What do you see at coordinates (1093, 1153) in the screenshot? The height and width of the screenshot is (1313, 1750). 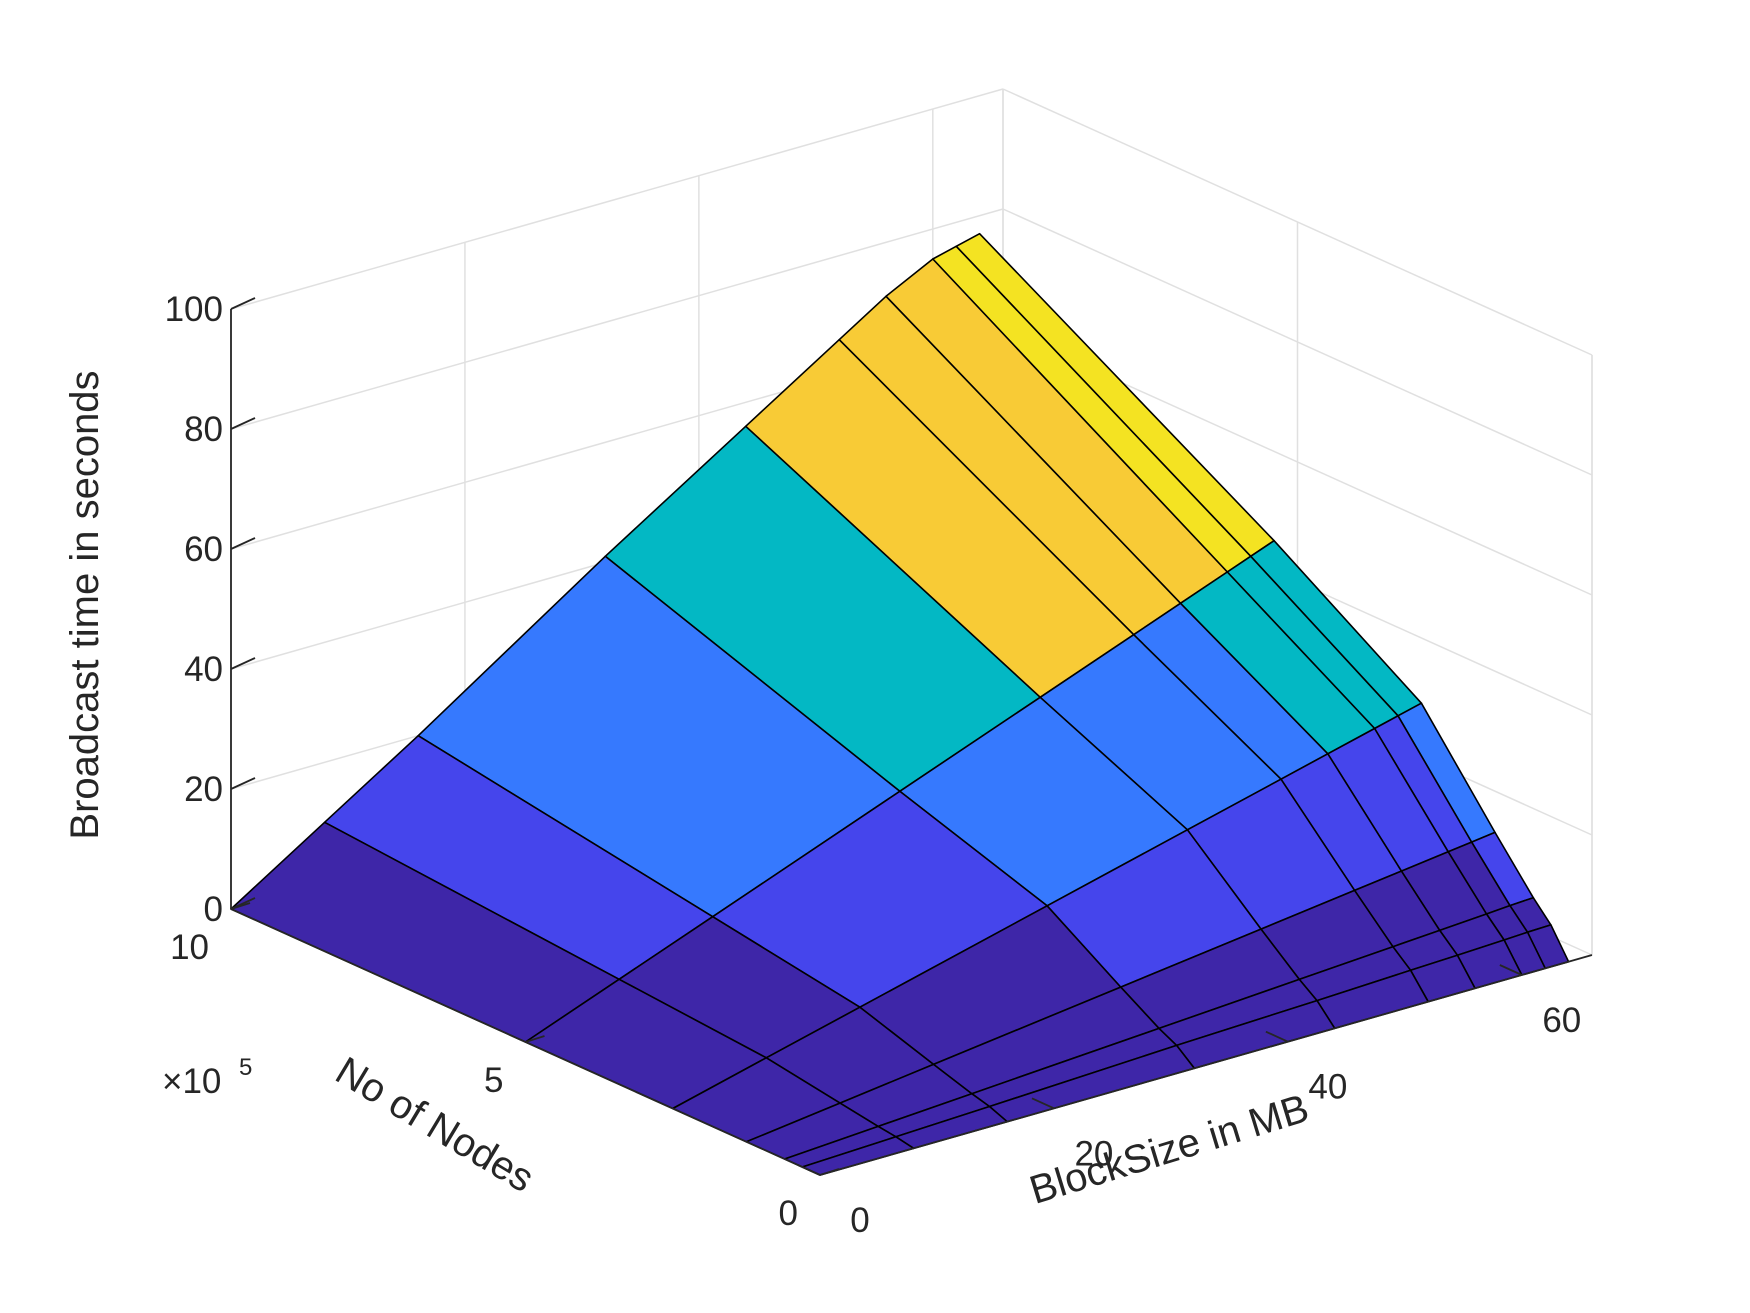 I see `y-tick-label: 20` at bounding box center [1093, 1153].